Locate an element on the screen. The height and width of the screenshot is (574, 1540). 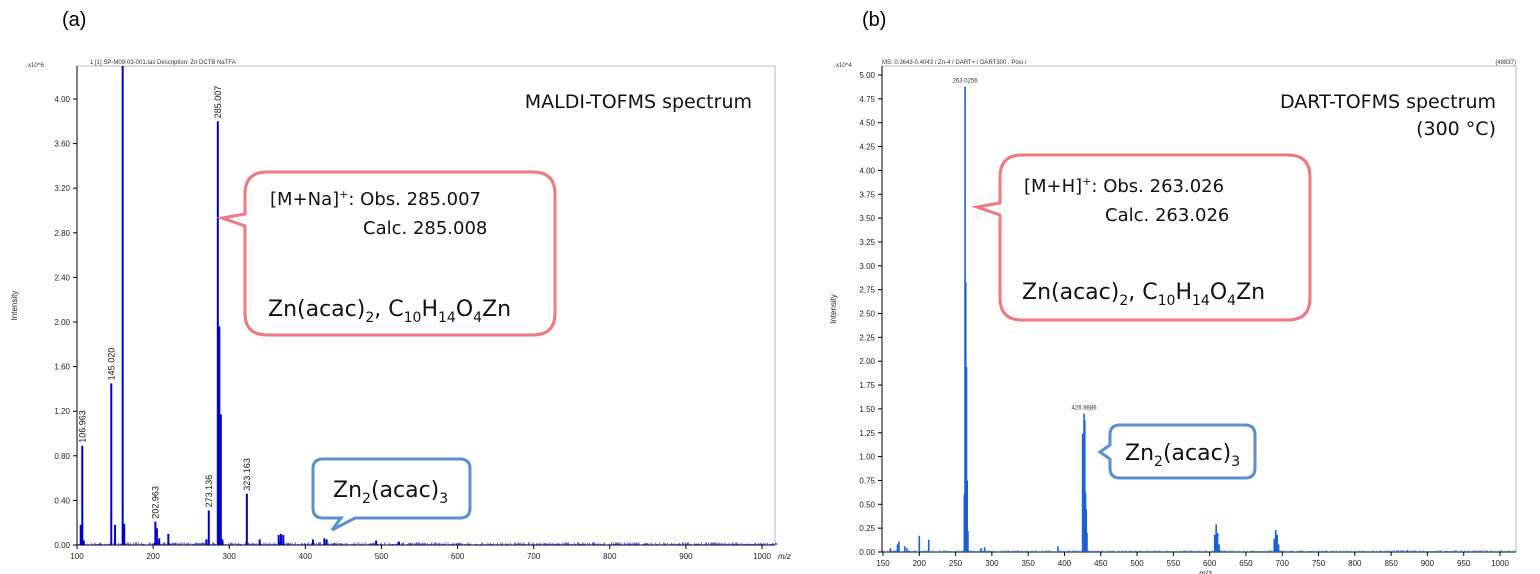
y-tick-label: 3.25 is located at coordinates (867, 242).